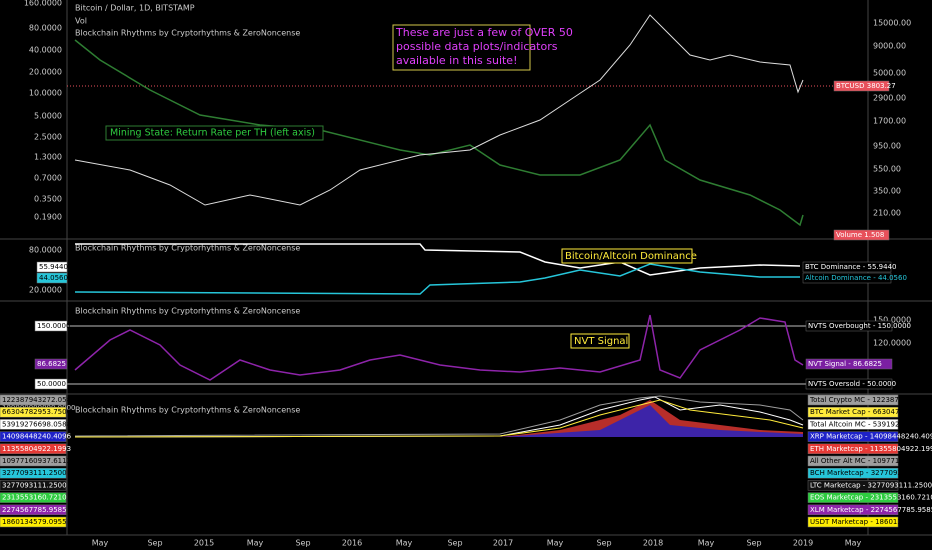 Image resolution: width=932 pixels, height=550 pixels. What do you see at coordinates (653, 543) in the screenshot?
I see `x-tick-label: 2018` at bounding box center [653, 543].